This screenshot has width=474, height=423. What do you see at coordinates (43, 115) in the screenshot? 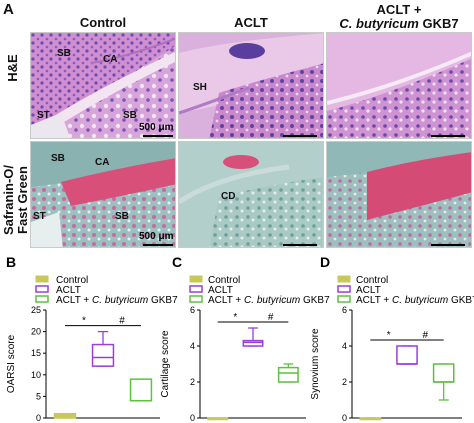
I see `he-control-label-st: ST` at bounding box center [43, 115].